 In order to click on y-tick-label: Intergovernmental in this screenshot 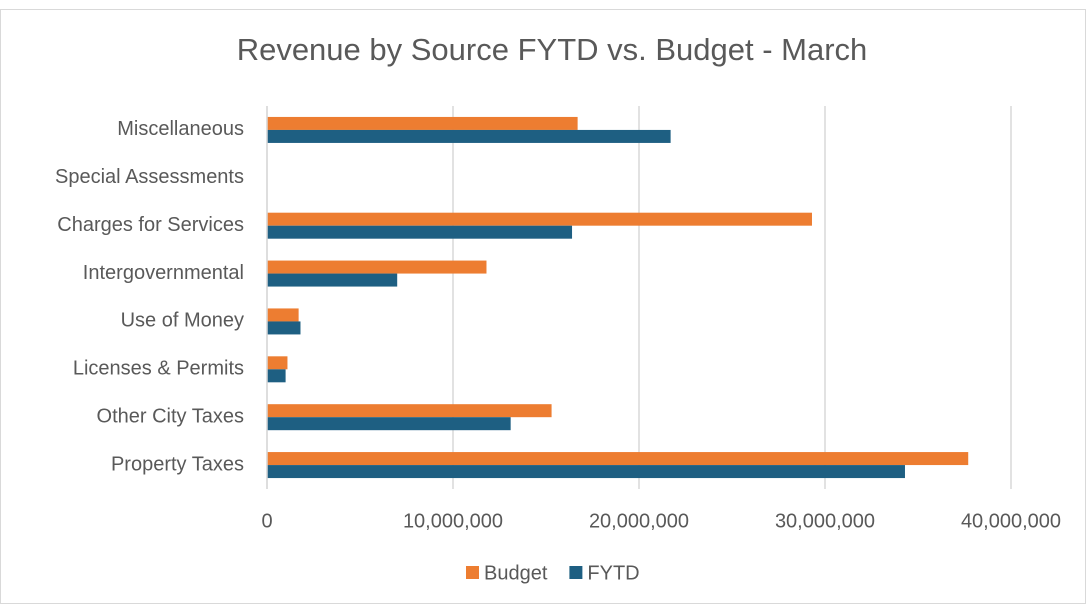, I will do `click(163, 273)`.